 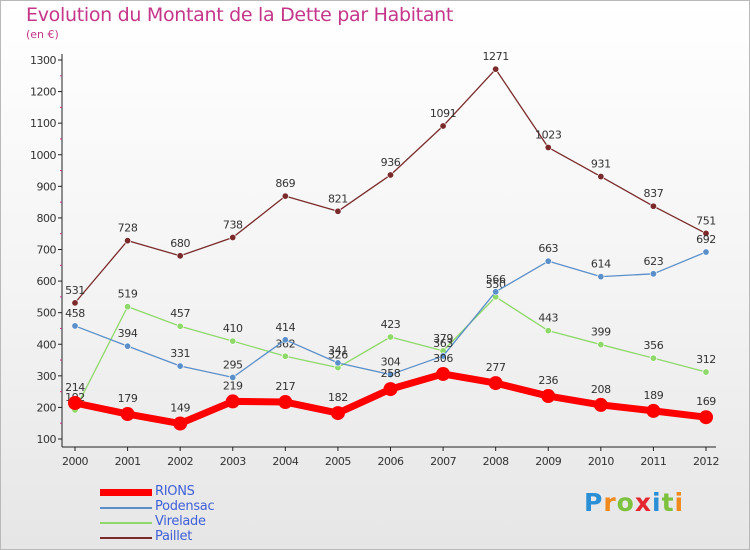 What do you see at coordinates (126, 508) in the screenshot?
I see `legend-swatch-podensac` at bounding box center [126, 508].